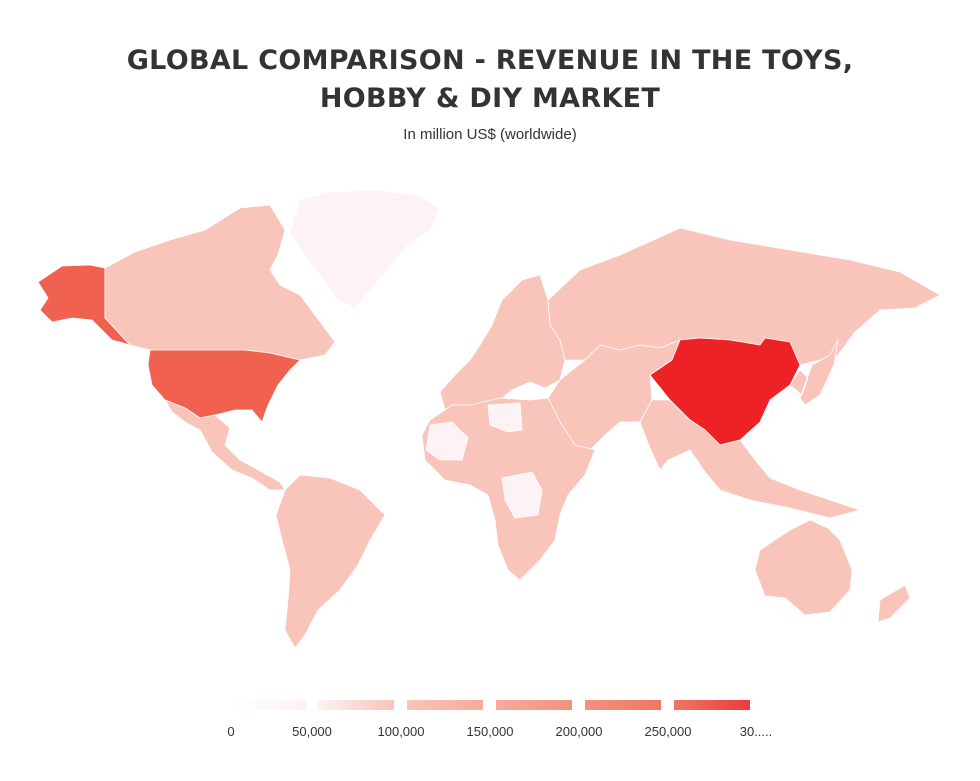  I want to click on region-europe, so click(502, 345).